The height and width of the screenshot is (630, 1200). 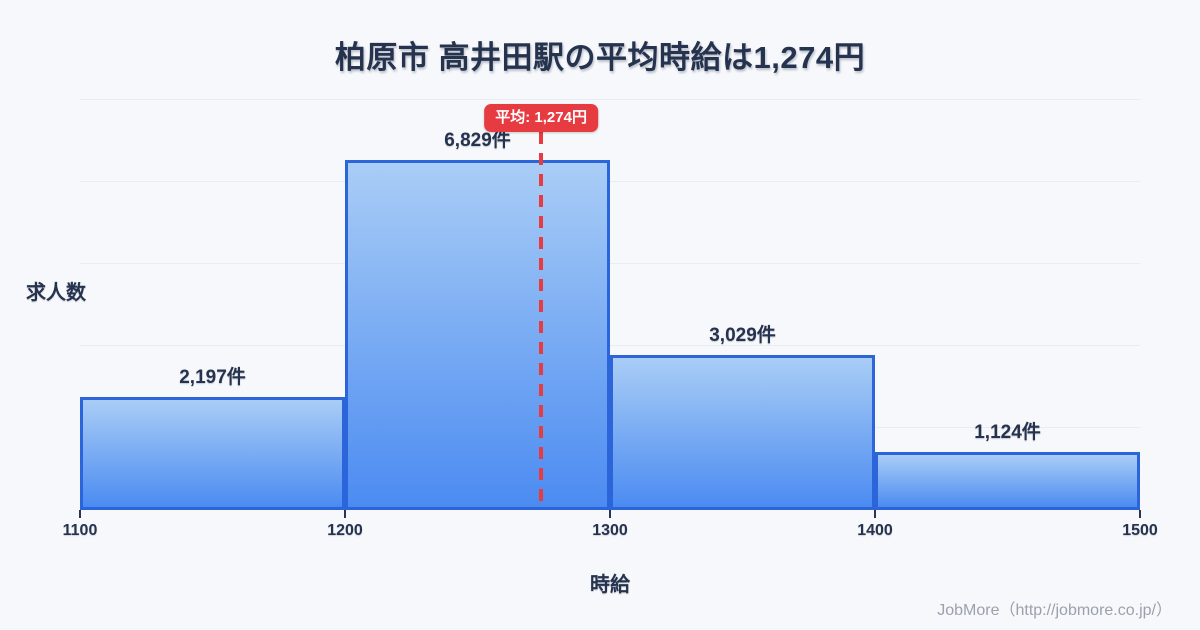 I want to click on x-axis-tick-label: 1200, so click(x=345, y=530).